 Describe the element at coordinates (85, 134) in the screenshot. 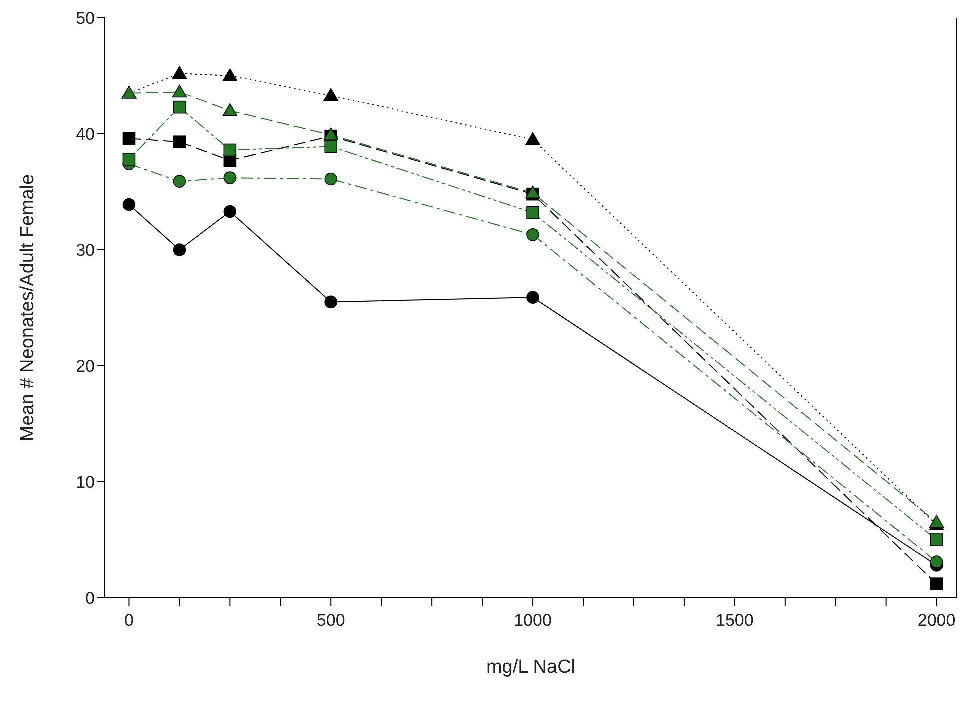

I see `y-tick-label: 40` at that location.